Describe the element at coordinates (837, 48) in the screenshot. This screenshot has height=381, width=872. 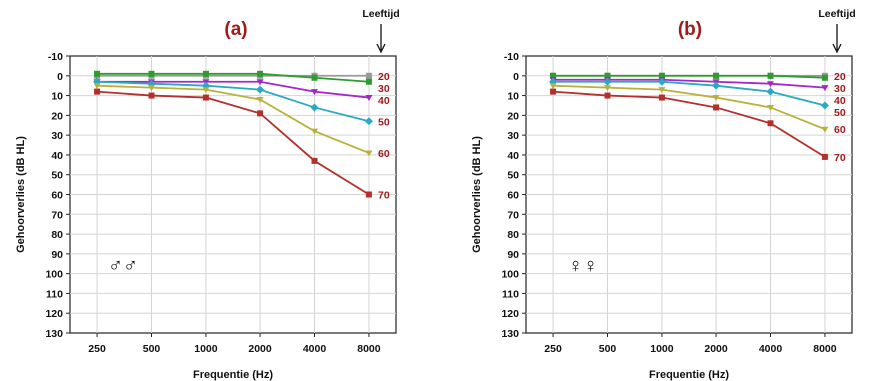
I see `age-arrow-head` at that location.